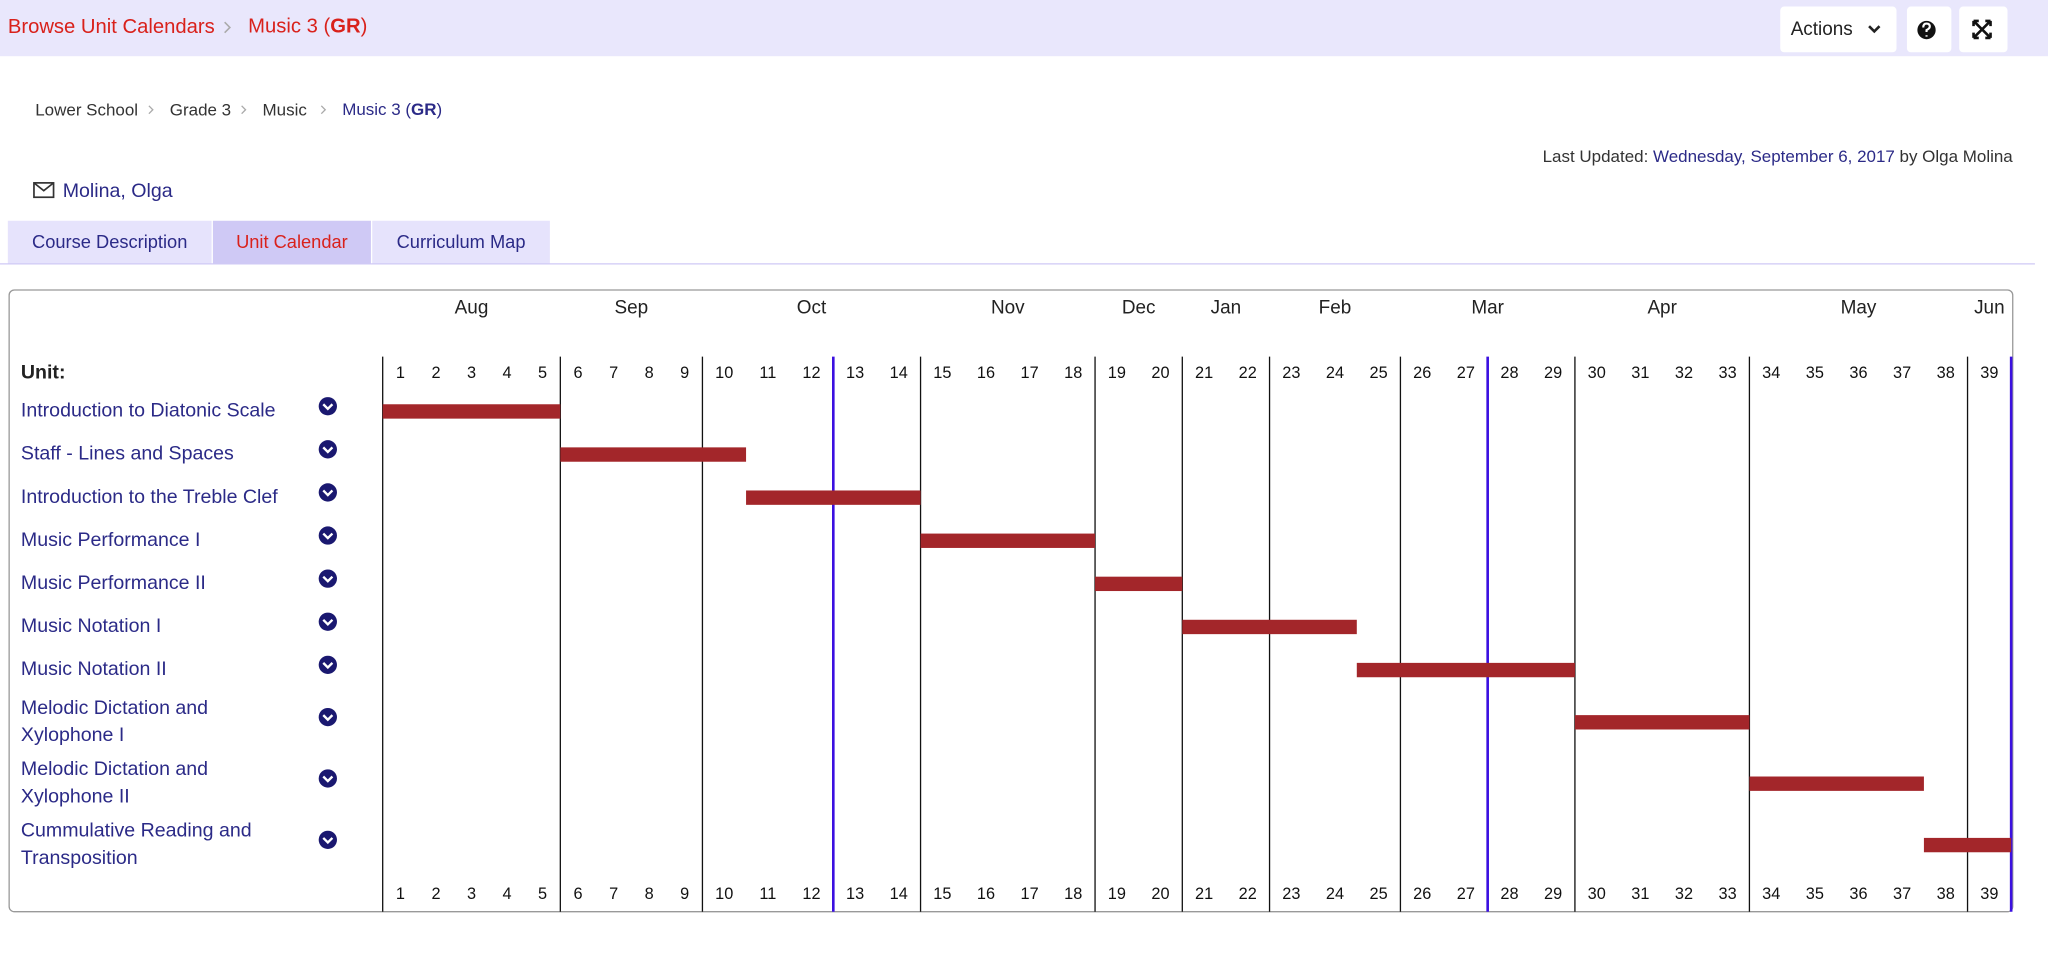 The image size is (2048, 962). Describe the element at coordinates (1822, 29) in the screenshot. I see `actions-label: Actions` at that location.